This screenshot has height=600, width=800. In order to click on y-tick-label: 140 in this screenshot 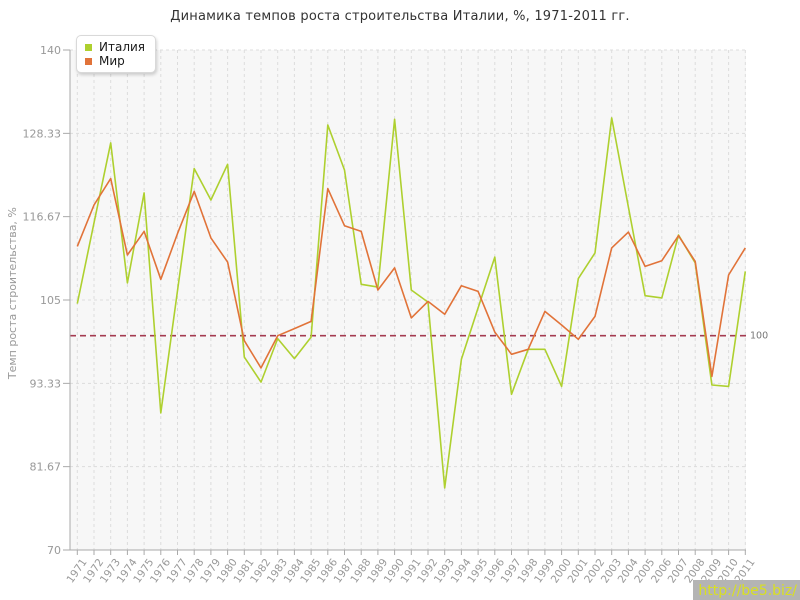, I will do `click(50, 50)`.